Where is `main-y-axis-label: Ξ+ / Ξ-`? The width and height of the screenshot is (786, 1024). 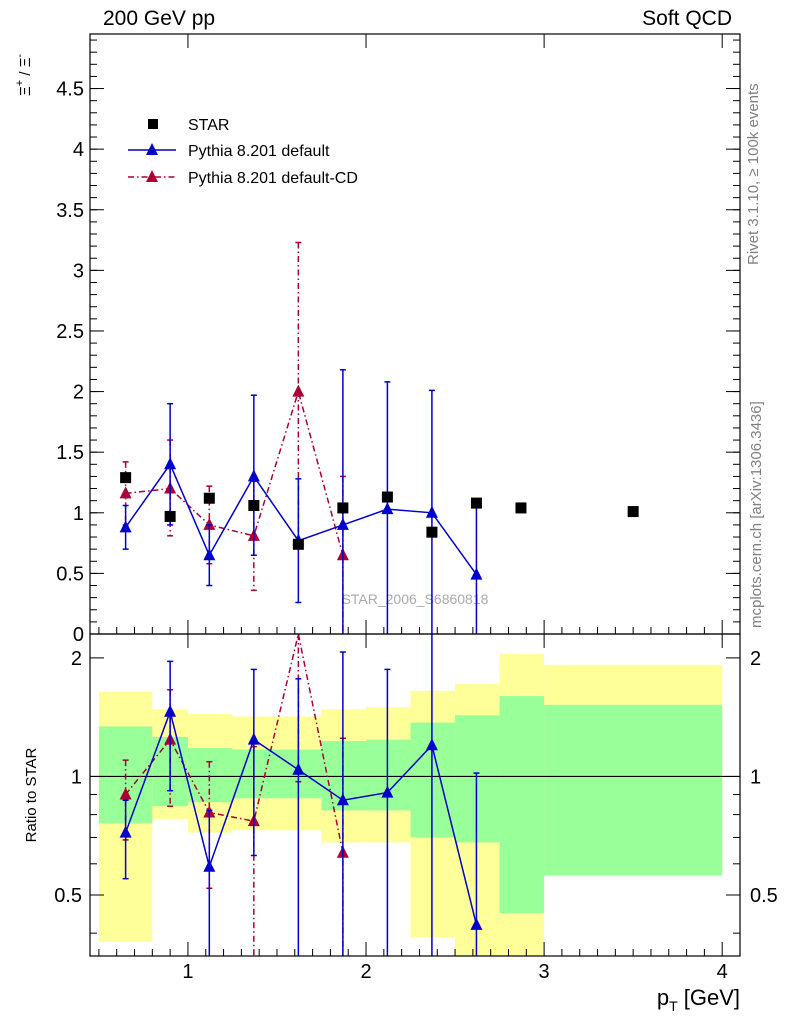 main-y-axis-label: Ξ+ / Ξ- is located at coordinates (24, 75).